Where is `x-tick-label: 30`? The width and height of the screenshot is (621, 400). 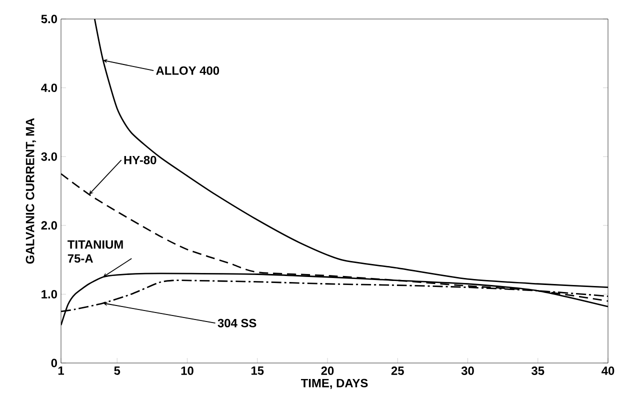
x-tick-label: 30 is located at coordinates (467, 371).